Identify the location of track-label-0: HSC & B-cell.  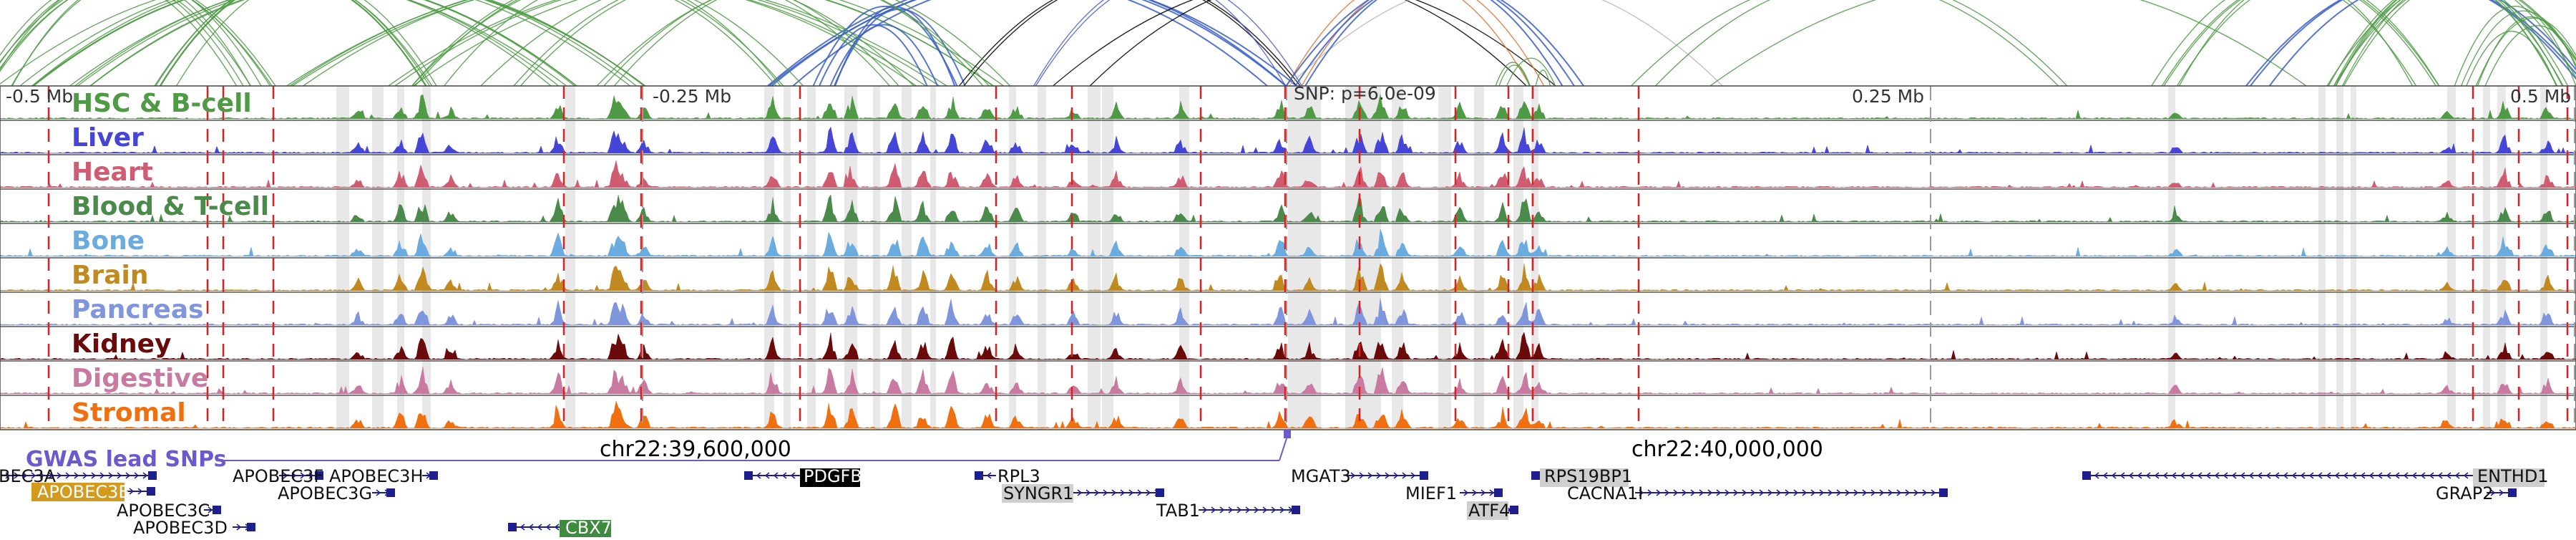
(162, 103).